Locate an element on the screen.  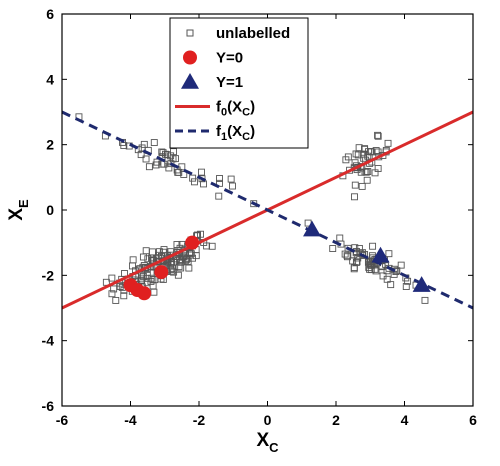
legend-entry-unlabelled: unlabelled is located at coordinates (238, 33).